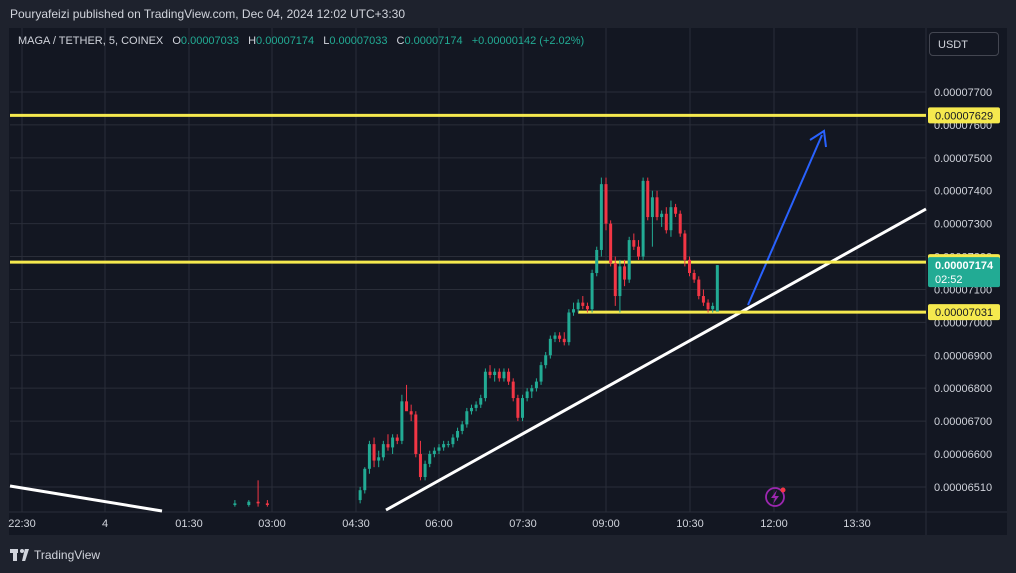  I want to click on tradingview-logo-icon, so click(20, 555).